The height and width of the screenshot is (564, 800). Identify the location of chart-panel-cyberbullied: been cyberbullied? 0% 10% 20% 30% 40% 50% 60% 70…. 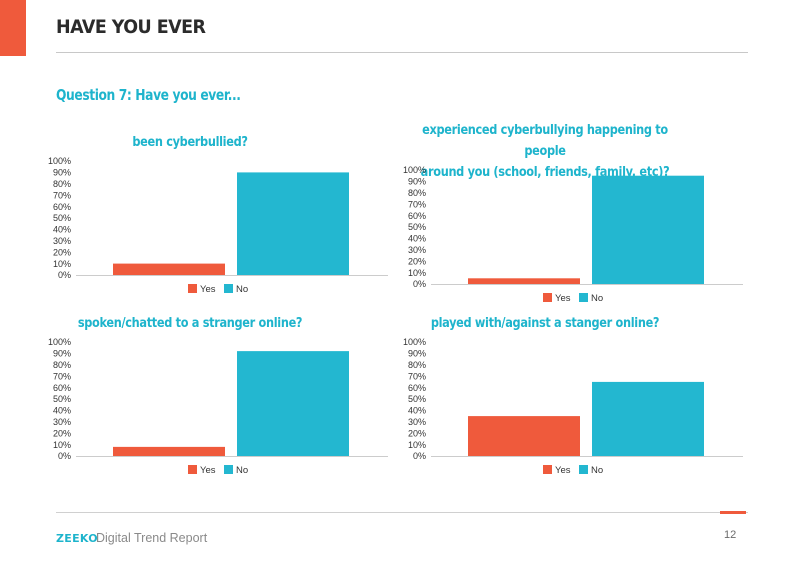
(230, 218).